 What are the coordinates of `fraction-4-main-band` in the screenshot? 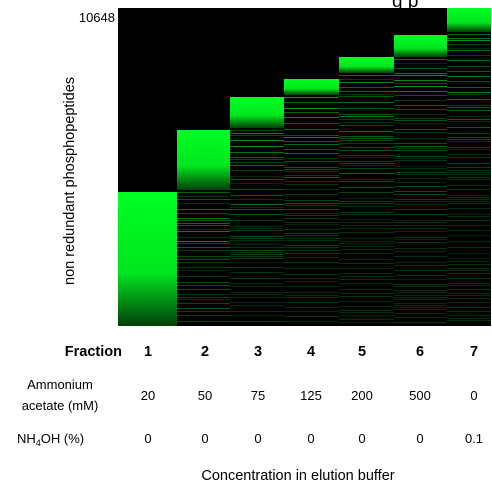 It's located at (311, 87).